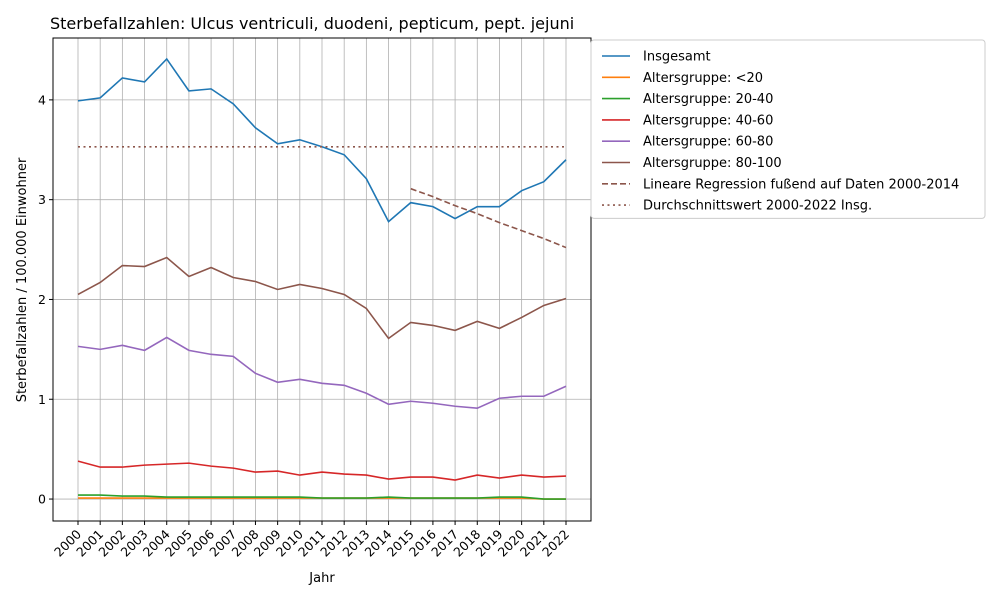 The image size is (1000, 600). I want to click on legend-label: Altersgruppe: 80-100, so click(712, 163).